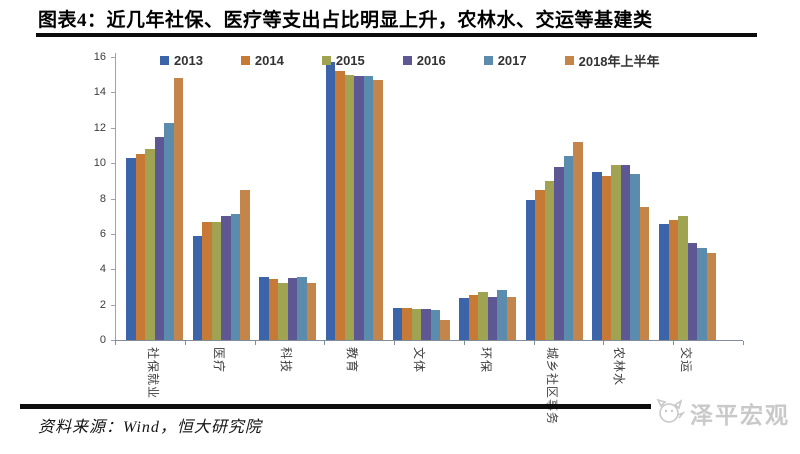 Image resolution: width=800 pixels, height=454 pixels. Describe the element at coordinates (352, 360) in the screenshot. I see `x-axis-category-label: 教育` at that location.